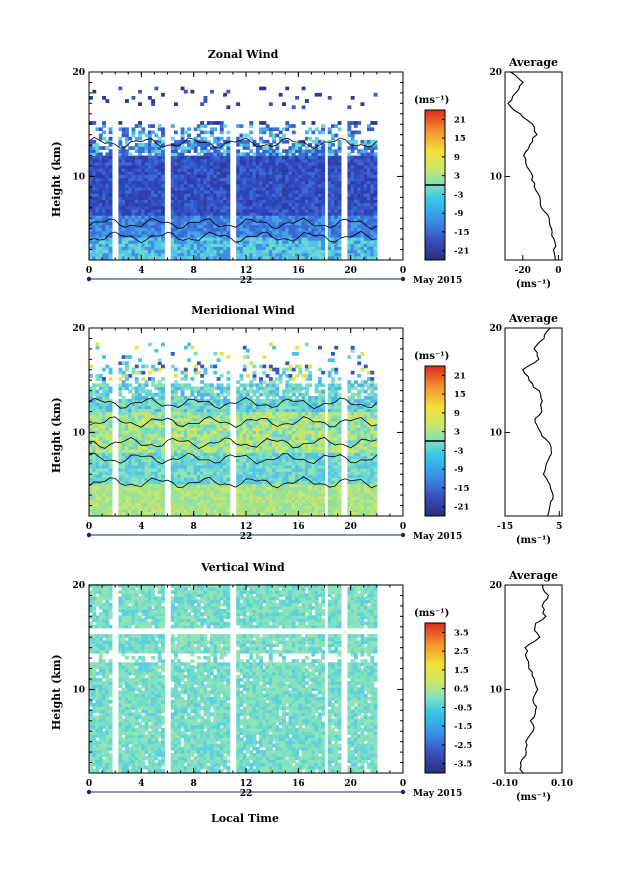 The image size is (626, 873). Describe the element at coordinates (523, 271) in the screenshot. I see `average-x-tick-label: -20` at that location.